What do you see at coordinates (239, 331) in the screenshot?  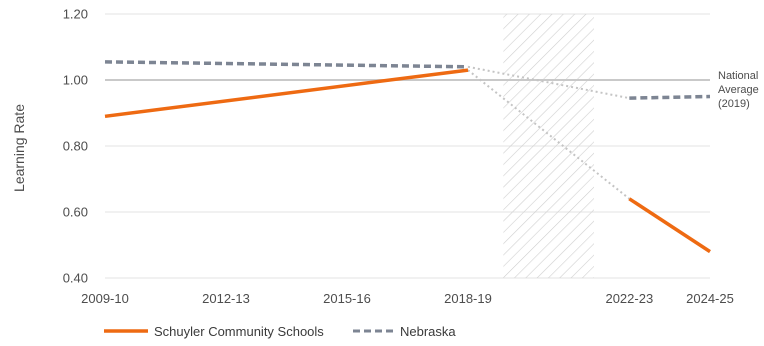 I see `legend-label-schuyler: Schuyler Community Schools` at bounding box center [239, 331].